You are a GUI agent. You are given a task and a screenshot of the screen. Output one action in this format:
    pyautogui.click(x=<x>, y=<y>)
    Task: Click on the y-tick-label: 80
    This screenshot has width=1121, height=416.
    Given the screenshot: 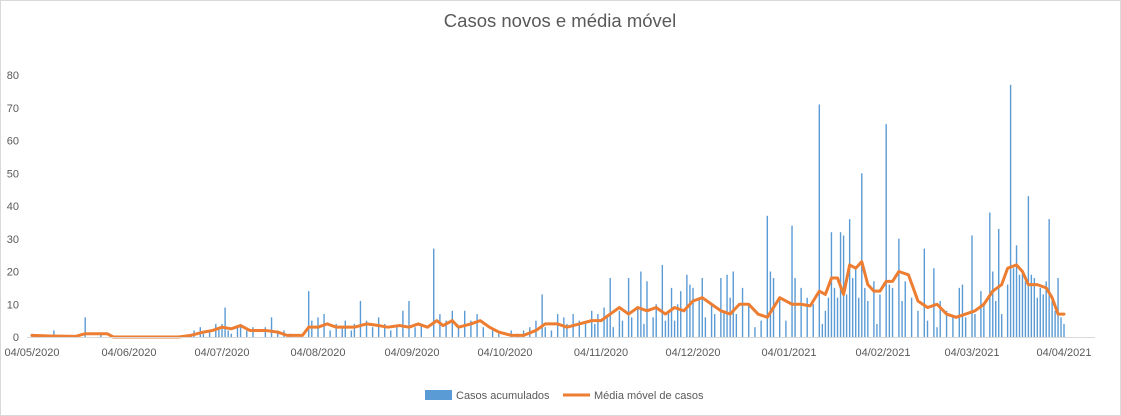 What is the action you would take?
    pyautogui.click(x=13, y=76)
    